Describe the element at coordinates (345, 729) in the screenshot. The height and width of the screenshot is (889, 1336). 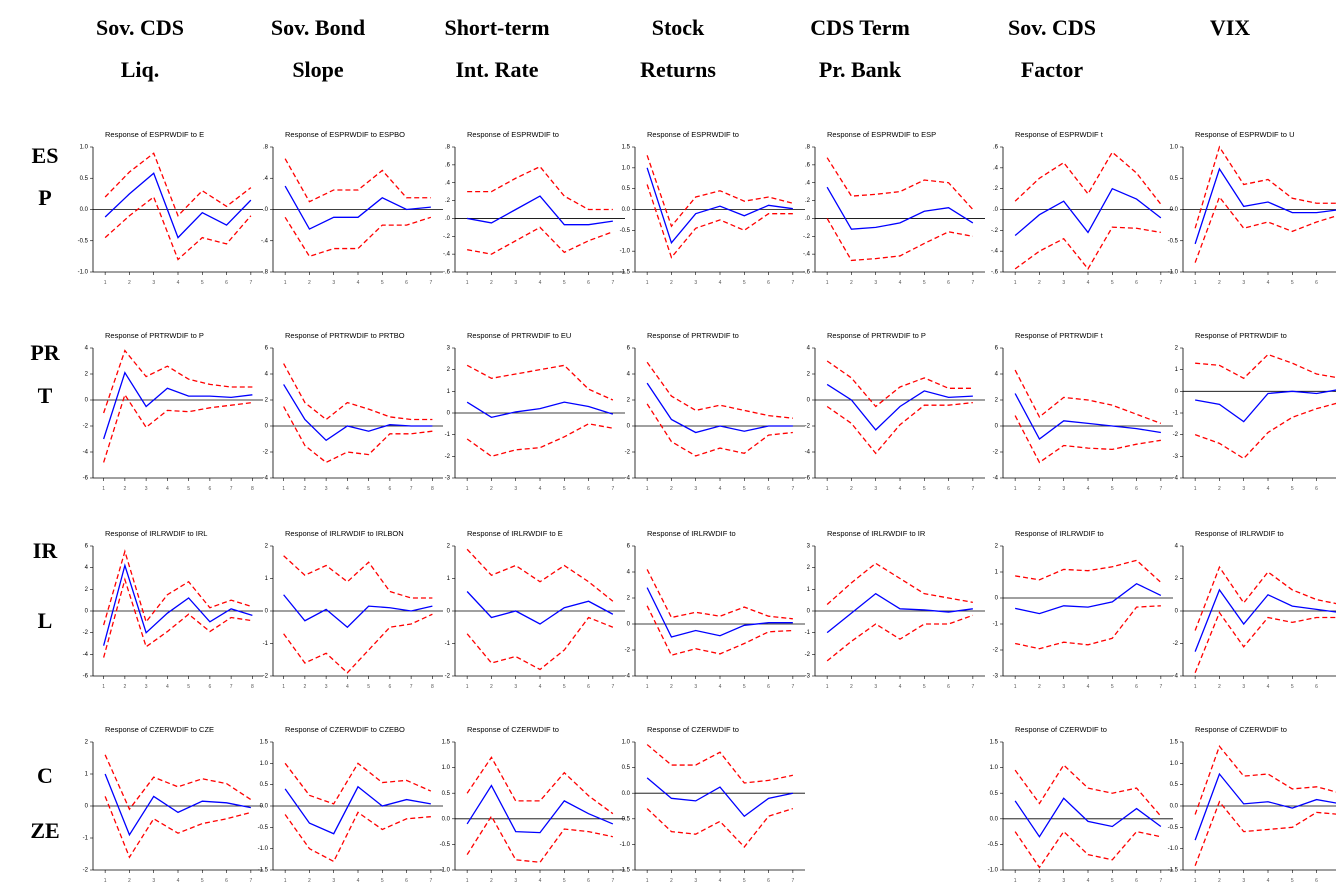
I see `panel-title: Response of CZERWDIF to CZEBO` at that location.